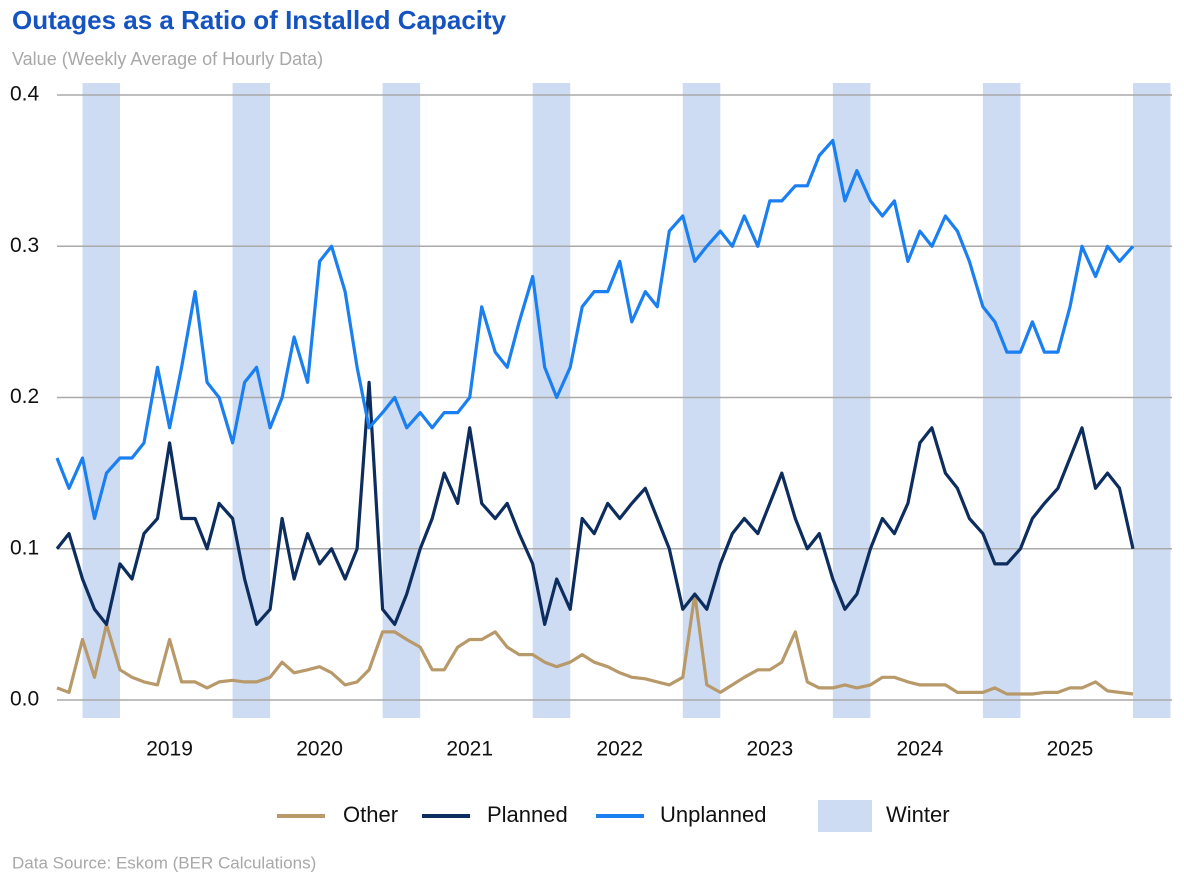 This screenshot has width=1184, height=888. I want to click on chart-subtitle: Value (Weekly Average of Hourly Data), so click(167, 59).